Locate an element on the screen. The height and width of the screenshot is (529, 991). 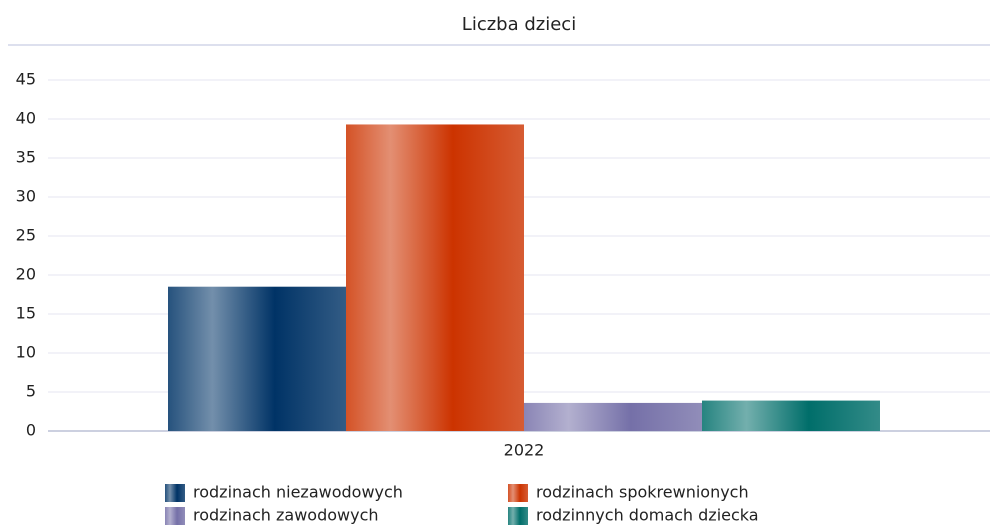
y-tick-label: 25 is located at coordinates (26, 235).